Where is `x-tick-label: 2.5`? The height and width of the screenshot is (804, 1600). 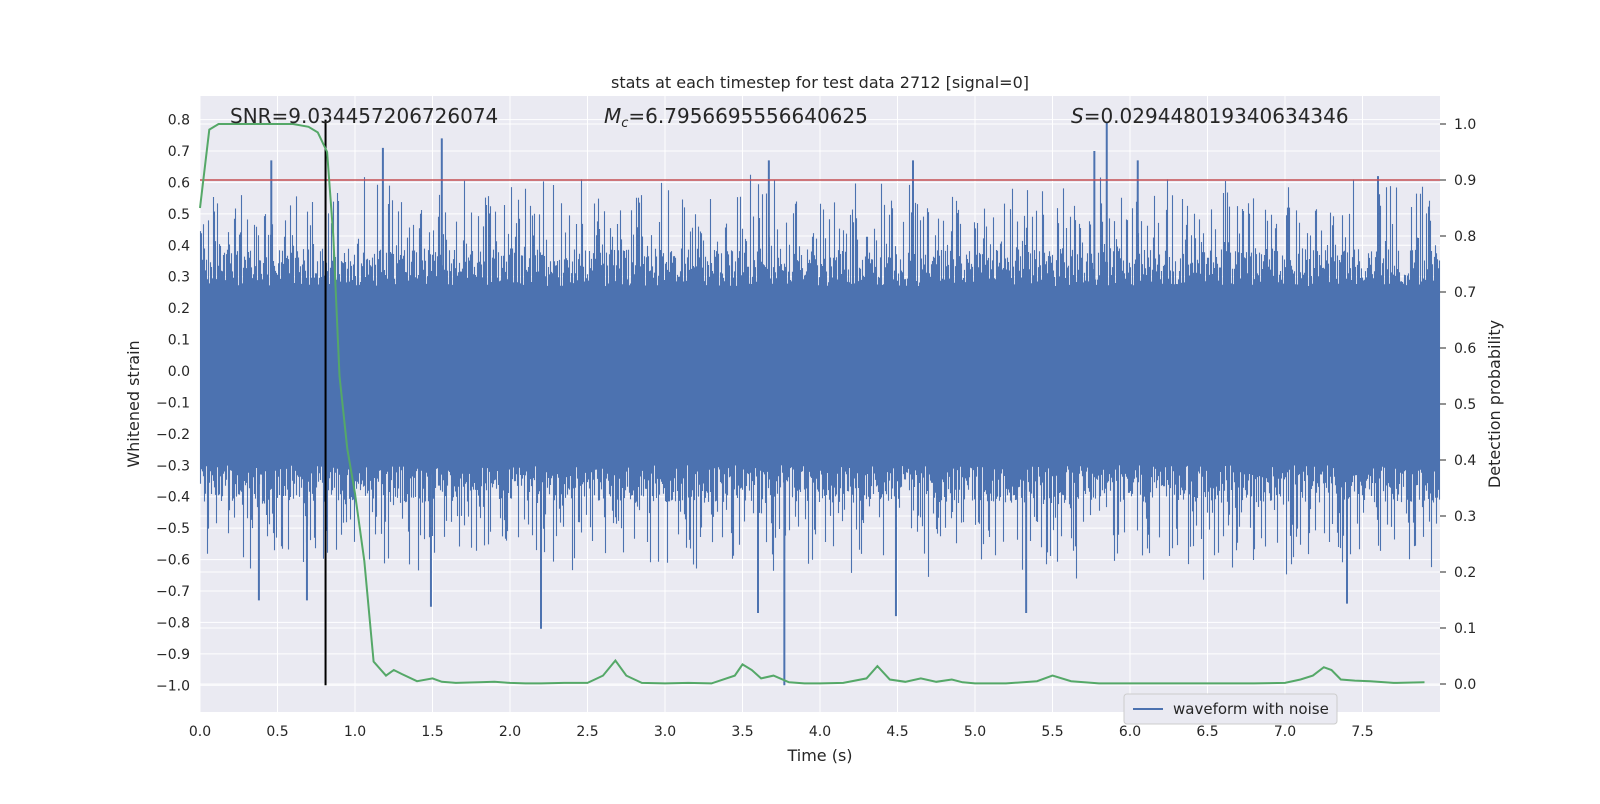 x-tick-label: 2.5 is located at coordinates (587, 732).